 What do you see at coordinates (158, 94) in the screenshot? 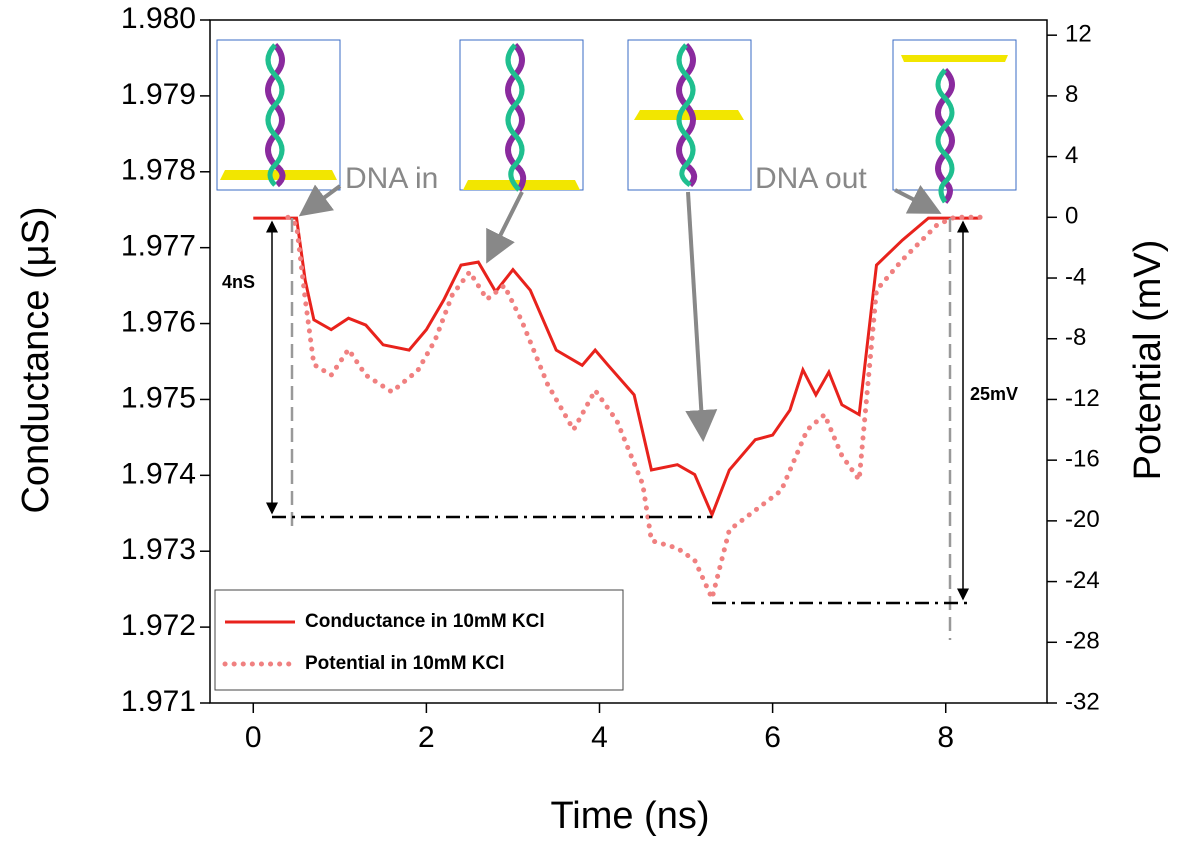
I see `y-tick-label: 1.979` at bounding box center [158, 94].